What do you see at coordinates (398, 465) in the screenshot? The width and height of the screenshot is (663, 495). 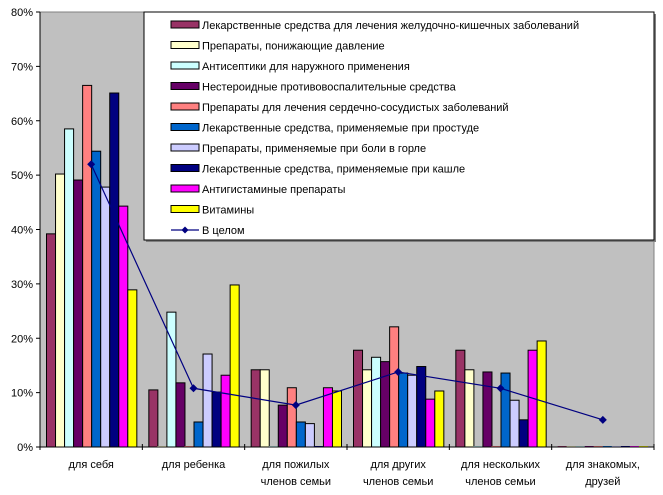 I see `x-tick-label: для других` at bounding box center [398, 465].